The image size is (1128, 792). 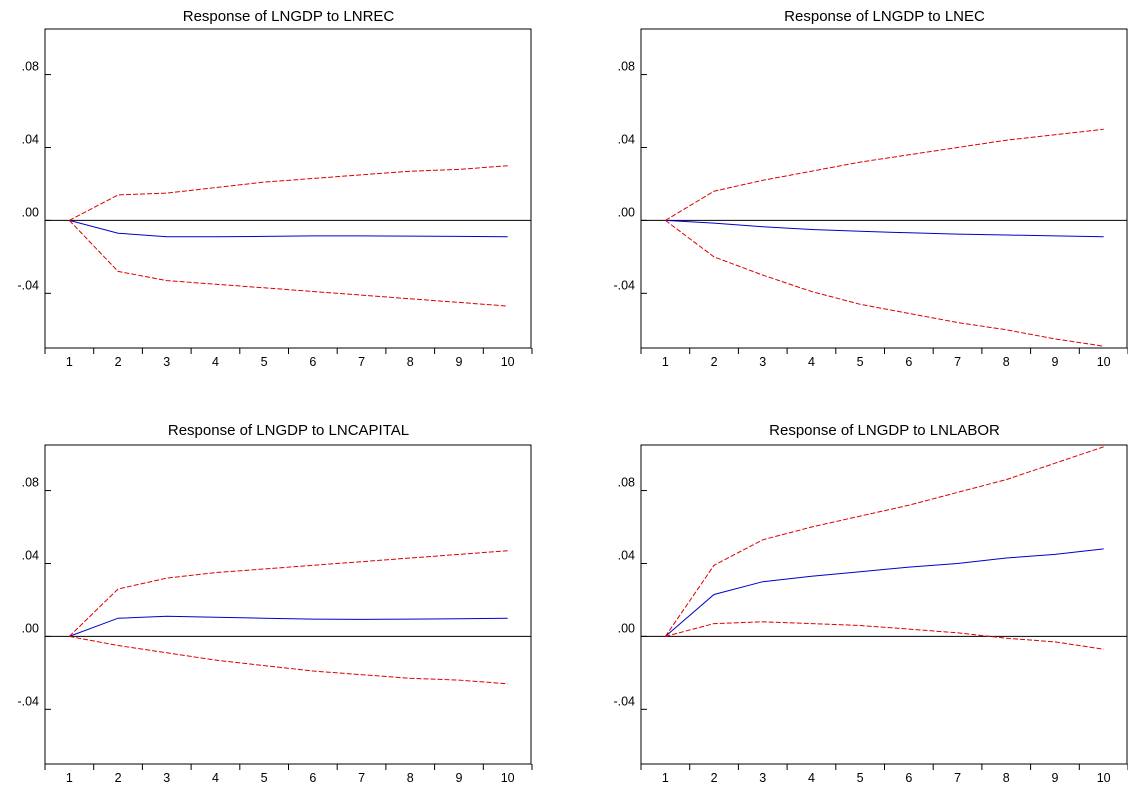 What do you see at coordinates (288, 430) in the screenshot?
I see `chart-title: Response of LNGDP to LNCAPITAL` at bounding box center [288, 430].